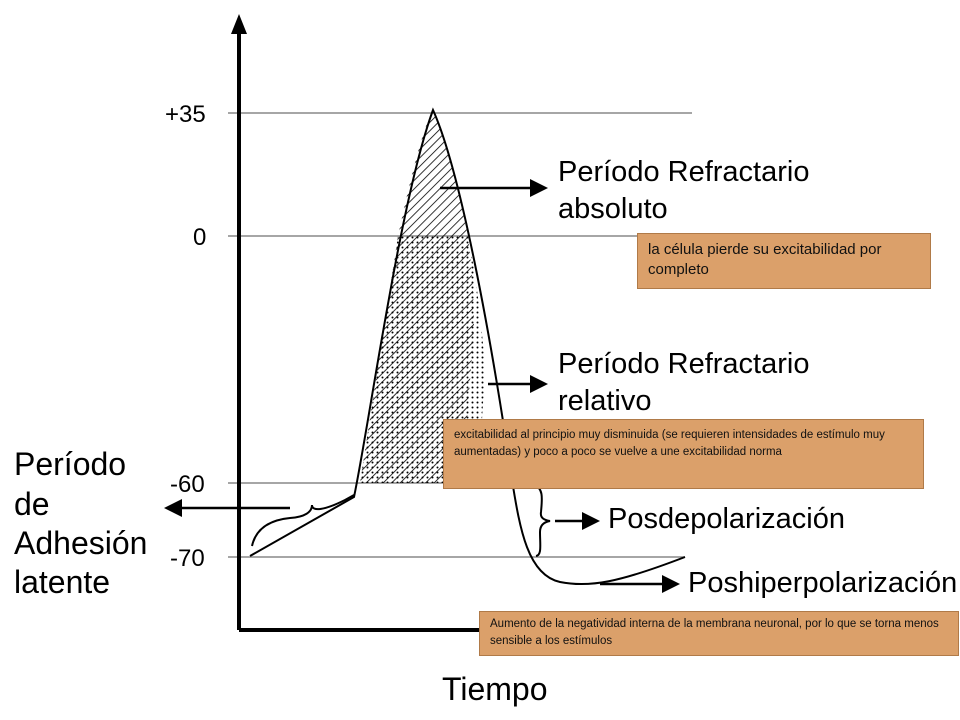 The width and height of the screenshot is (960, 720). I want to click on posdepolarization-brace, so click(542, 520).